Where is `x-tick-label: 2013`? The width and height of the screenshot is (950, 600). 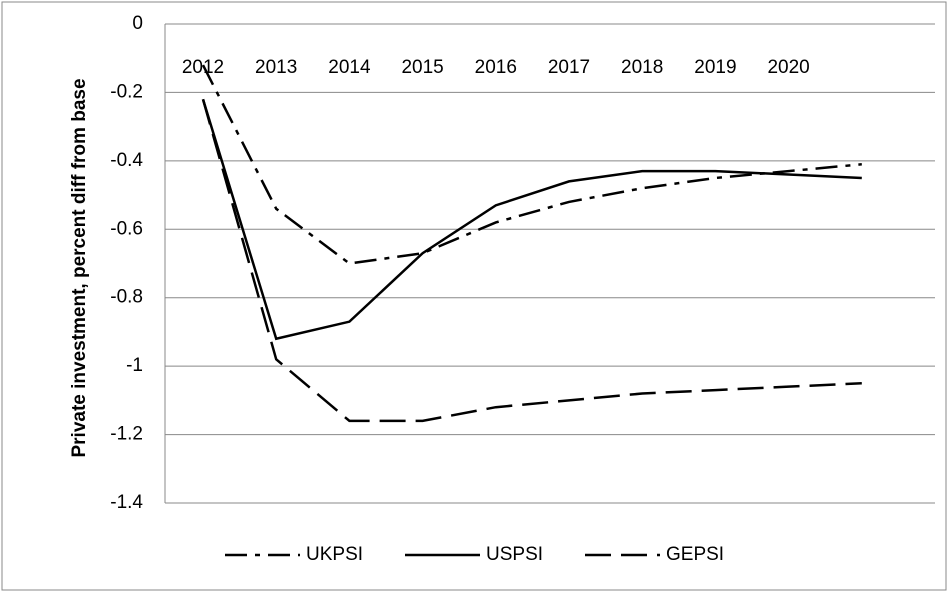
x-tick-label: 2013 is located at coordinates (276, 67).